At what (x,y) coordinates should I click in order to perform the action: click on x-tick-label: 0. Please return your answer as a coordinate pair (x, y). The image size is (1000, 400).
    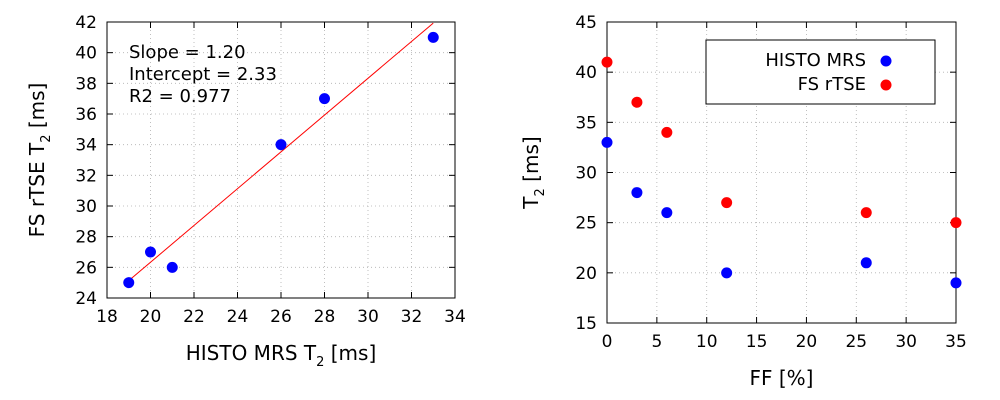
    Looking at the image, I should click on (607, 342).